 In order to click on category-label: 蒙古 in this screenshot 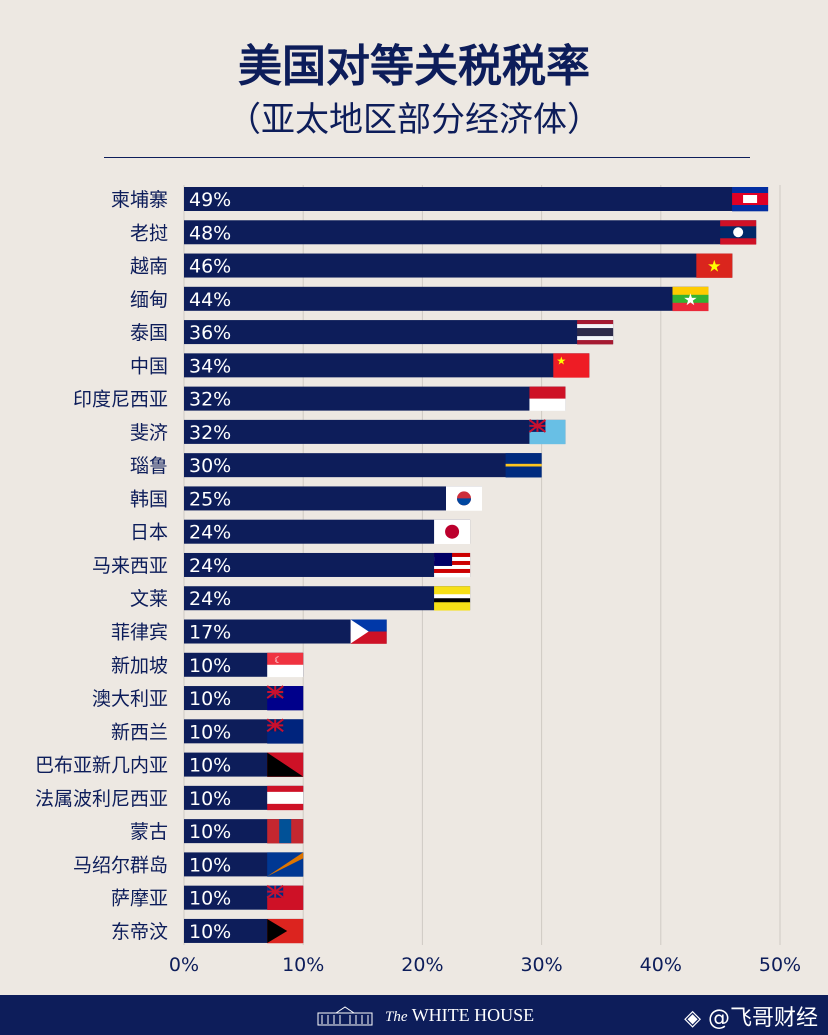, I will do `click(149, 832)`.